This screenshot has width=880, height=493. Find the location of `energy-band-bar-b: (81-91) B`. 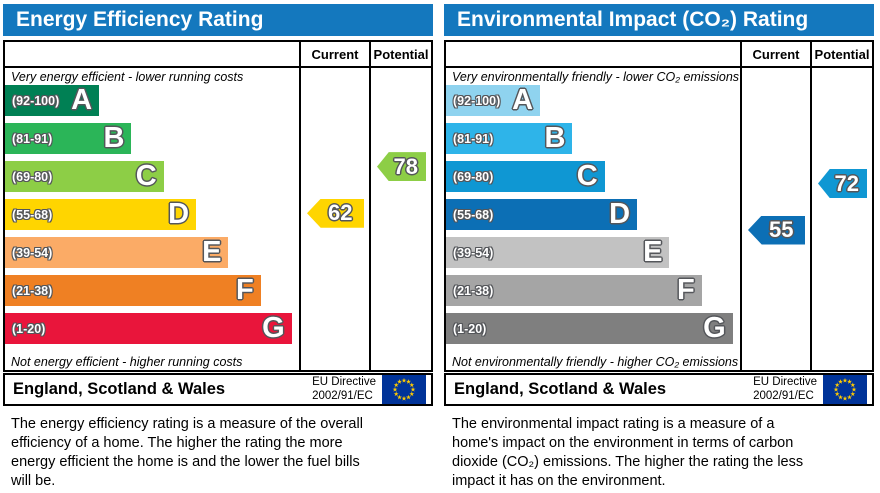

energy-band-bar-b: (81-91) B is located at coordinates (68, 137).